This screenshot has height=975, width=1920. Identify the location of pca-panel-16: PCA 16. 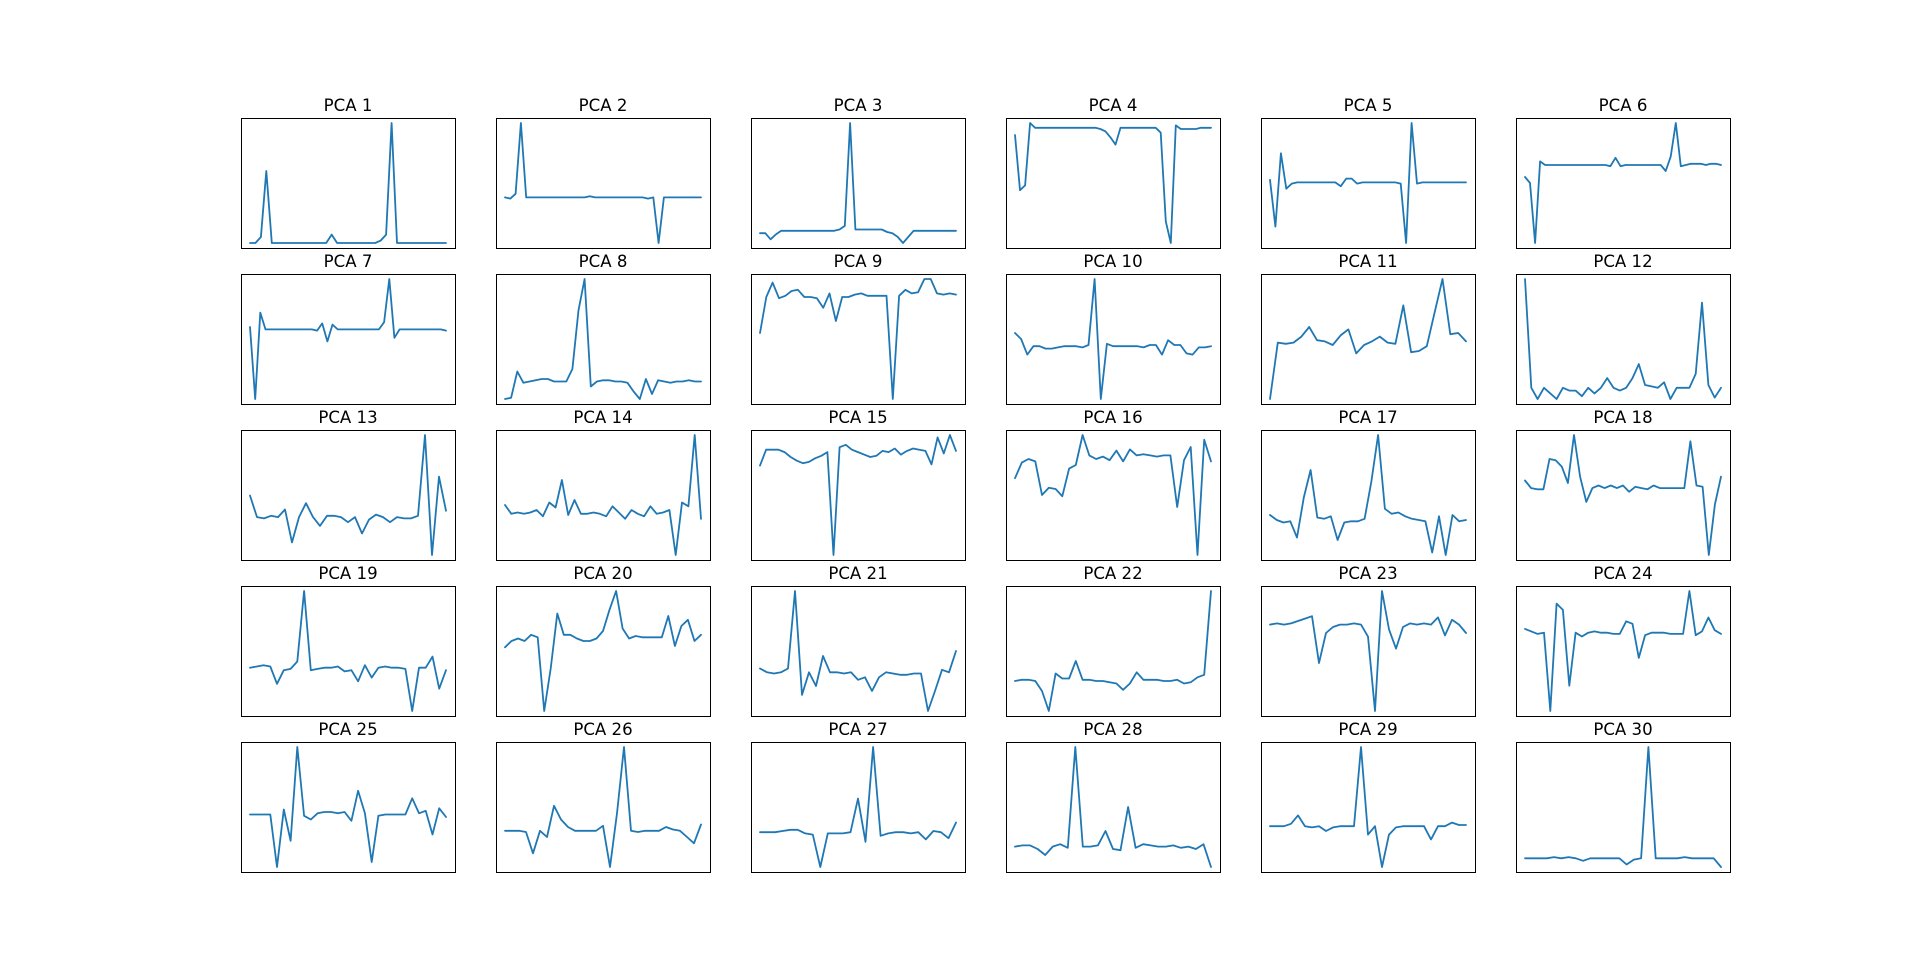
(1113, 484).